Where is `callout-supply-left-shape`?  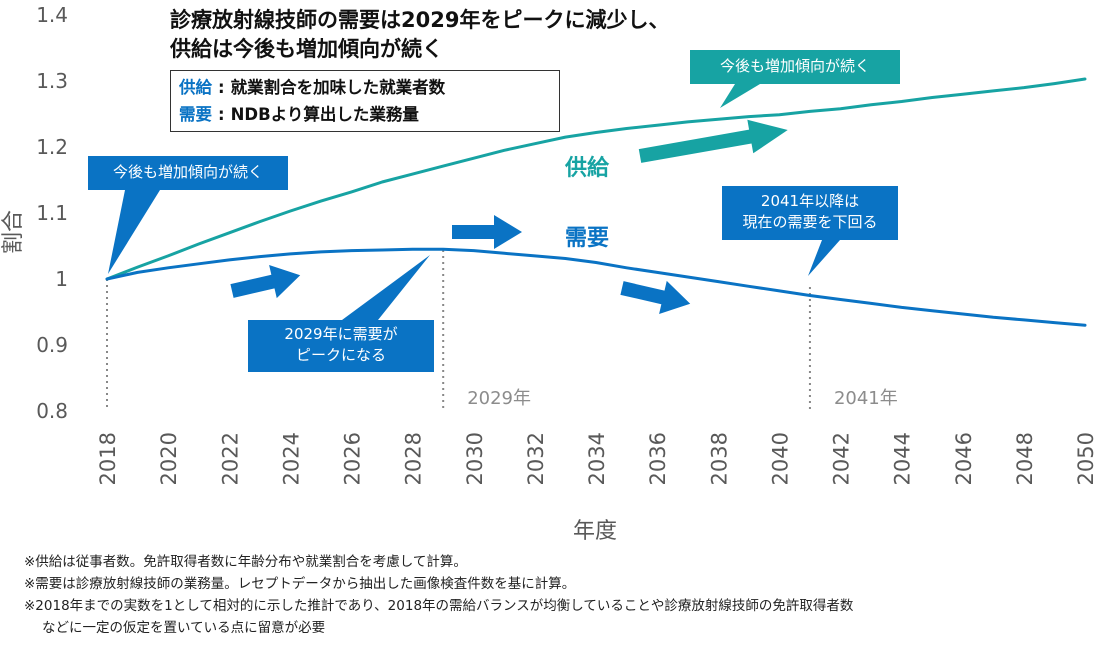
callout-supply-left-shape is located at coordinates (188, 215).